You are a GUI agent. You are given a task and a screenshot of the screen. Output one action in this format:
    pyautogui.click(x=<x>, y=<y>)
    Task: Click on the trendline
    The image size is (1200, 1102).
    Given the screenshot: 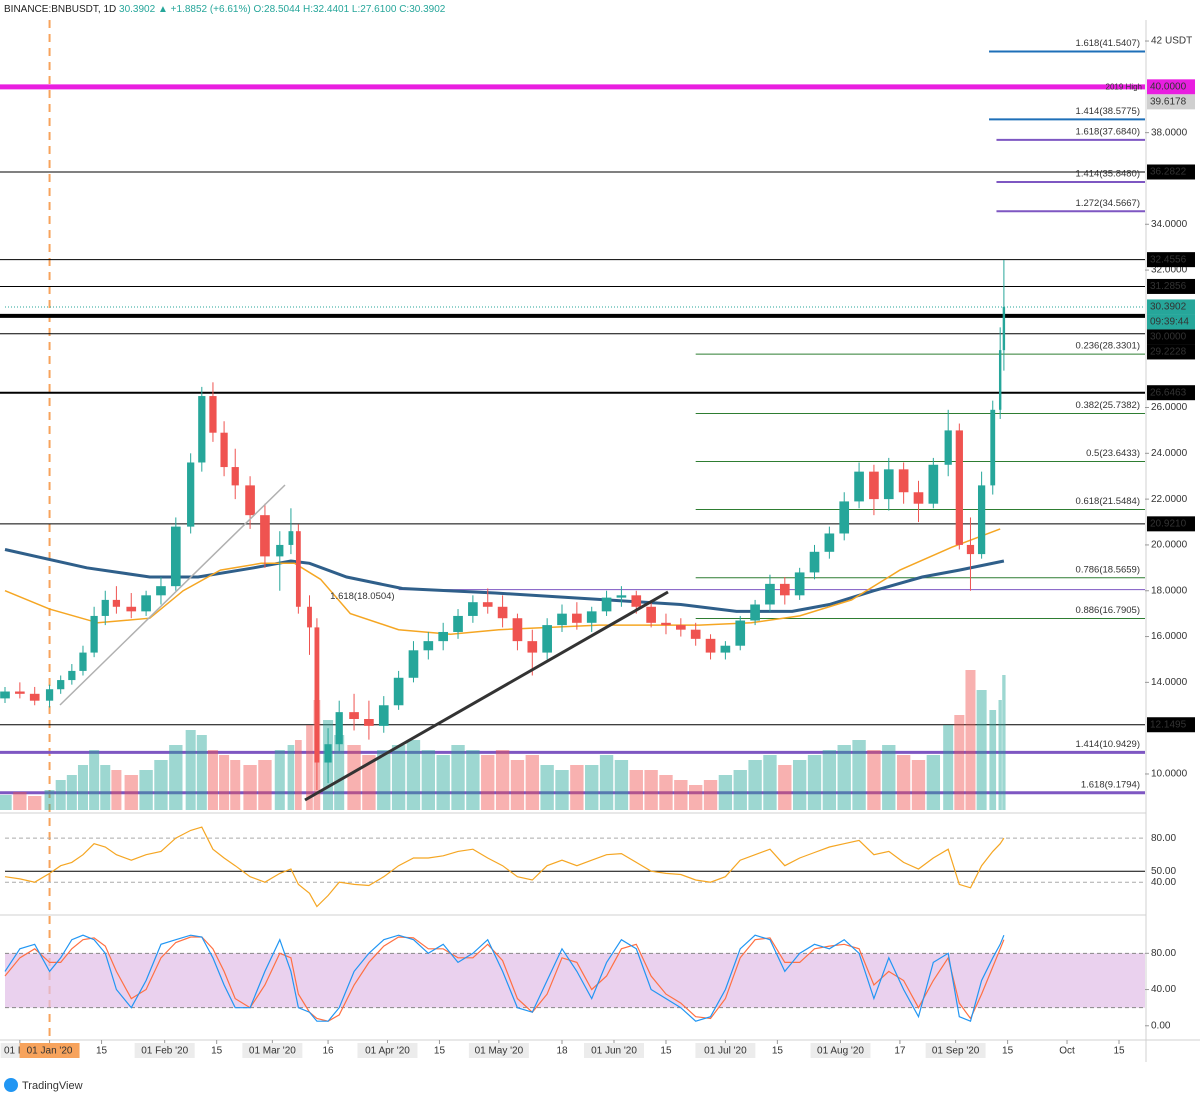 What is the action you would take?
    pyautogui.click(x=172, y=595)
    